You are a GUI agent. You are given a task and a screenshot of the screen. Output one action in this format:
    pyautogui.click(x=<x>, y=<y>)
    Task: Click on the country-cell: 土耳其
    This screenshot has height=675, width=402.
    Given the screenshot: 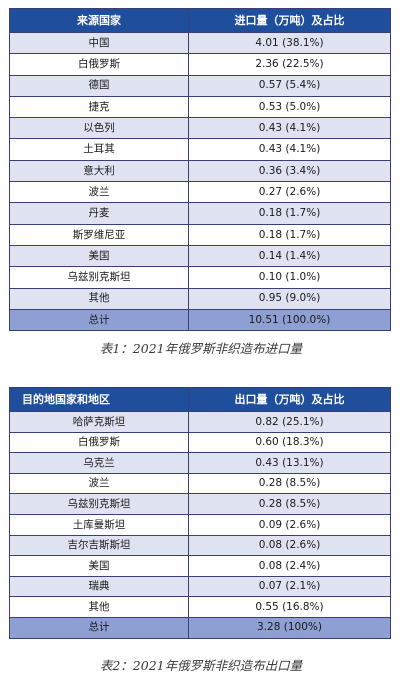 What is the action you would take?
    pyautogui.click(x=99, y=149)
    